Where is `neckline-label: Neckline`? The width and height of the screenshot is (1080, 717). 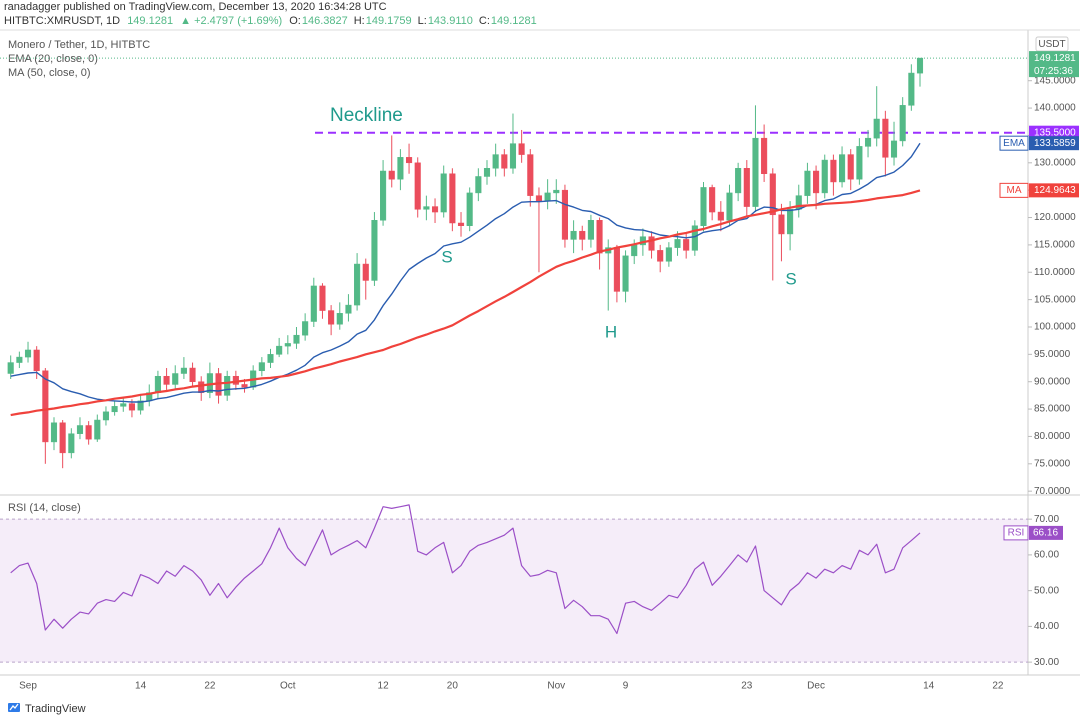
neckline-label: Neckline is located at coordinates (366, 115).